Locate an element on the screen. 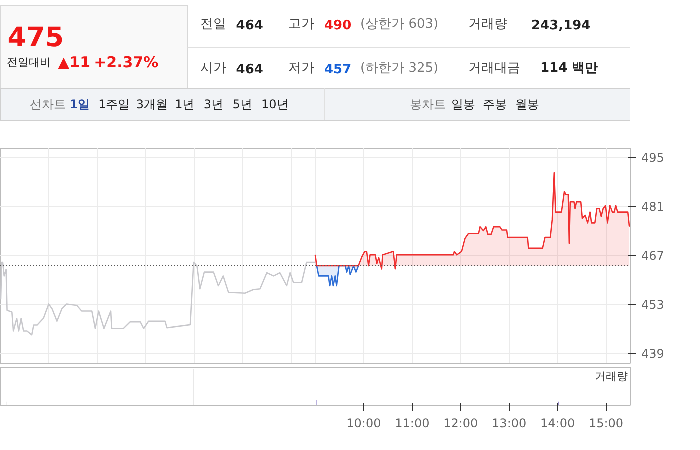 Image resolution: width=700 pixels, height=450 pixels. text: (상한가 603) is located at coordinates (399, 24).